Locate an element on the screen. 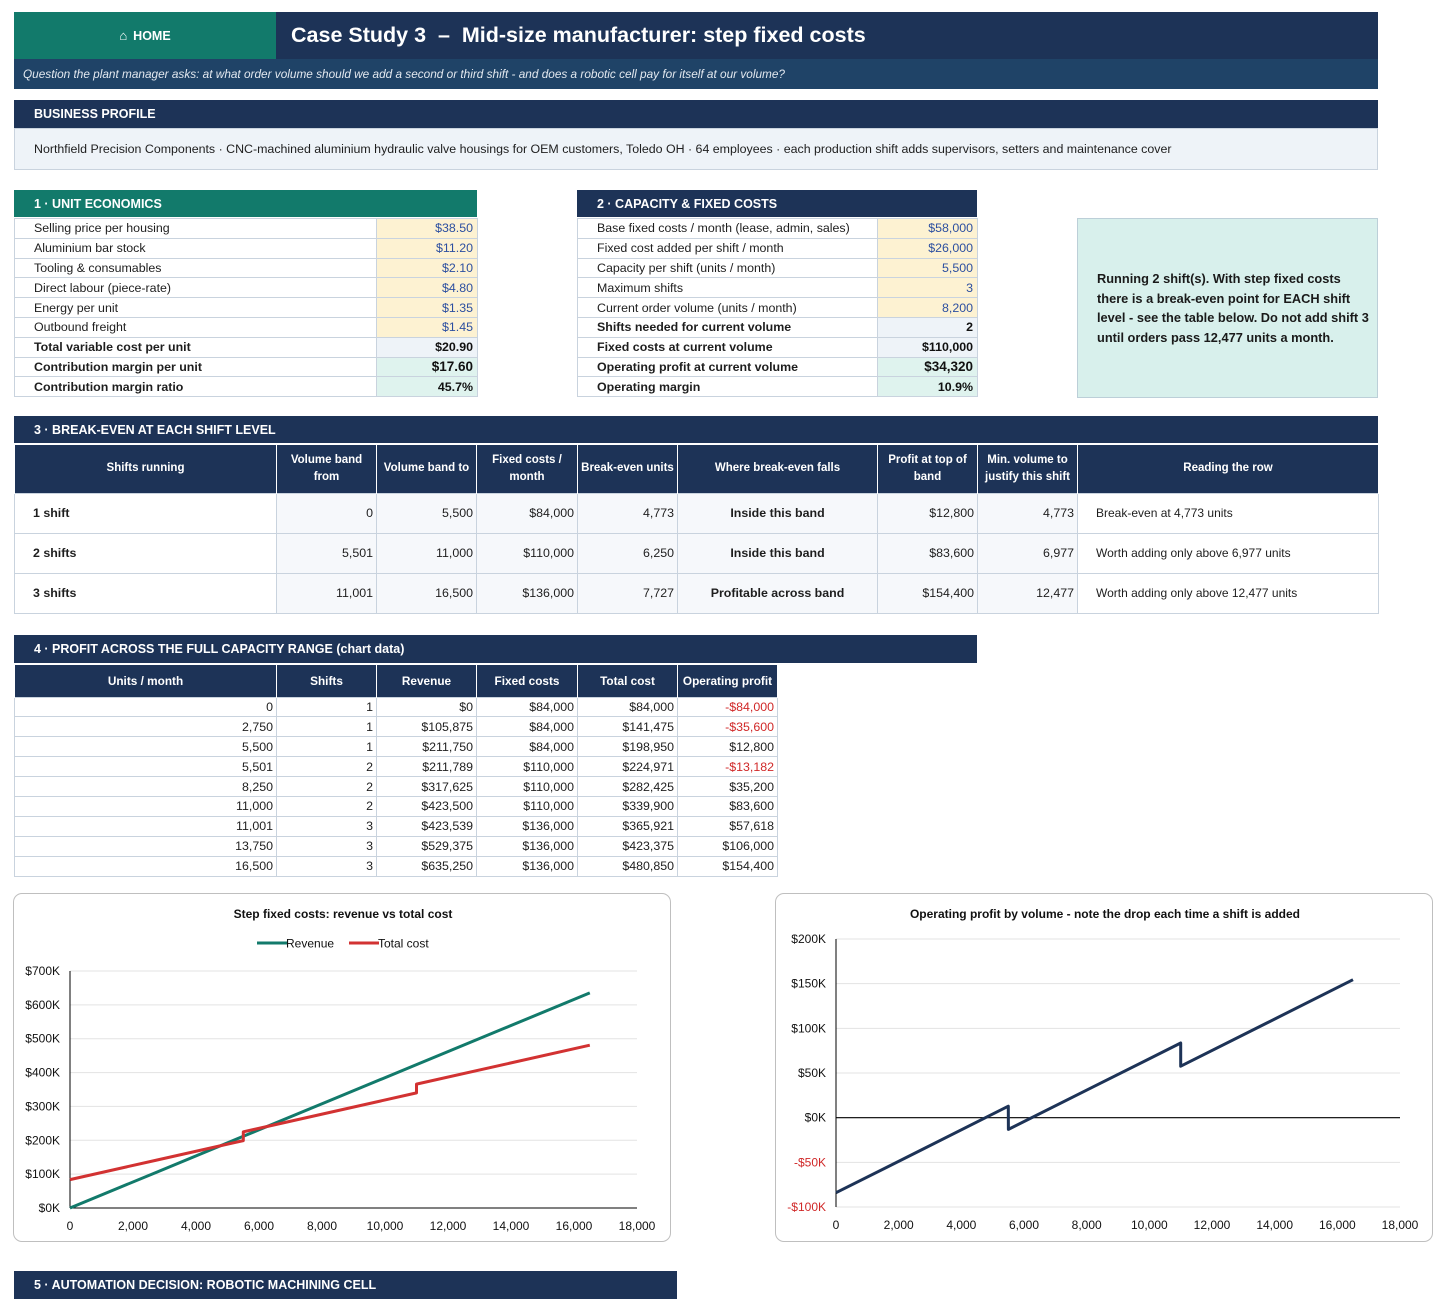  breakeven-cell: 4,773 is located at coordinates (627, 513).